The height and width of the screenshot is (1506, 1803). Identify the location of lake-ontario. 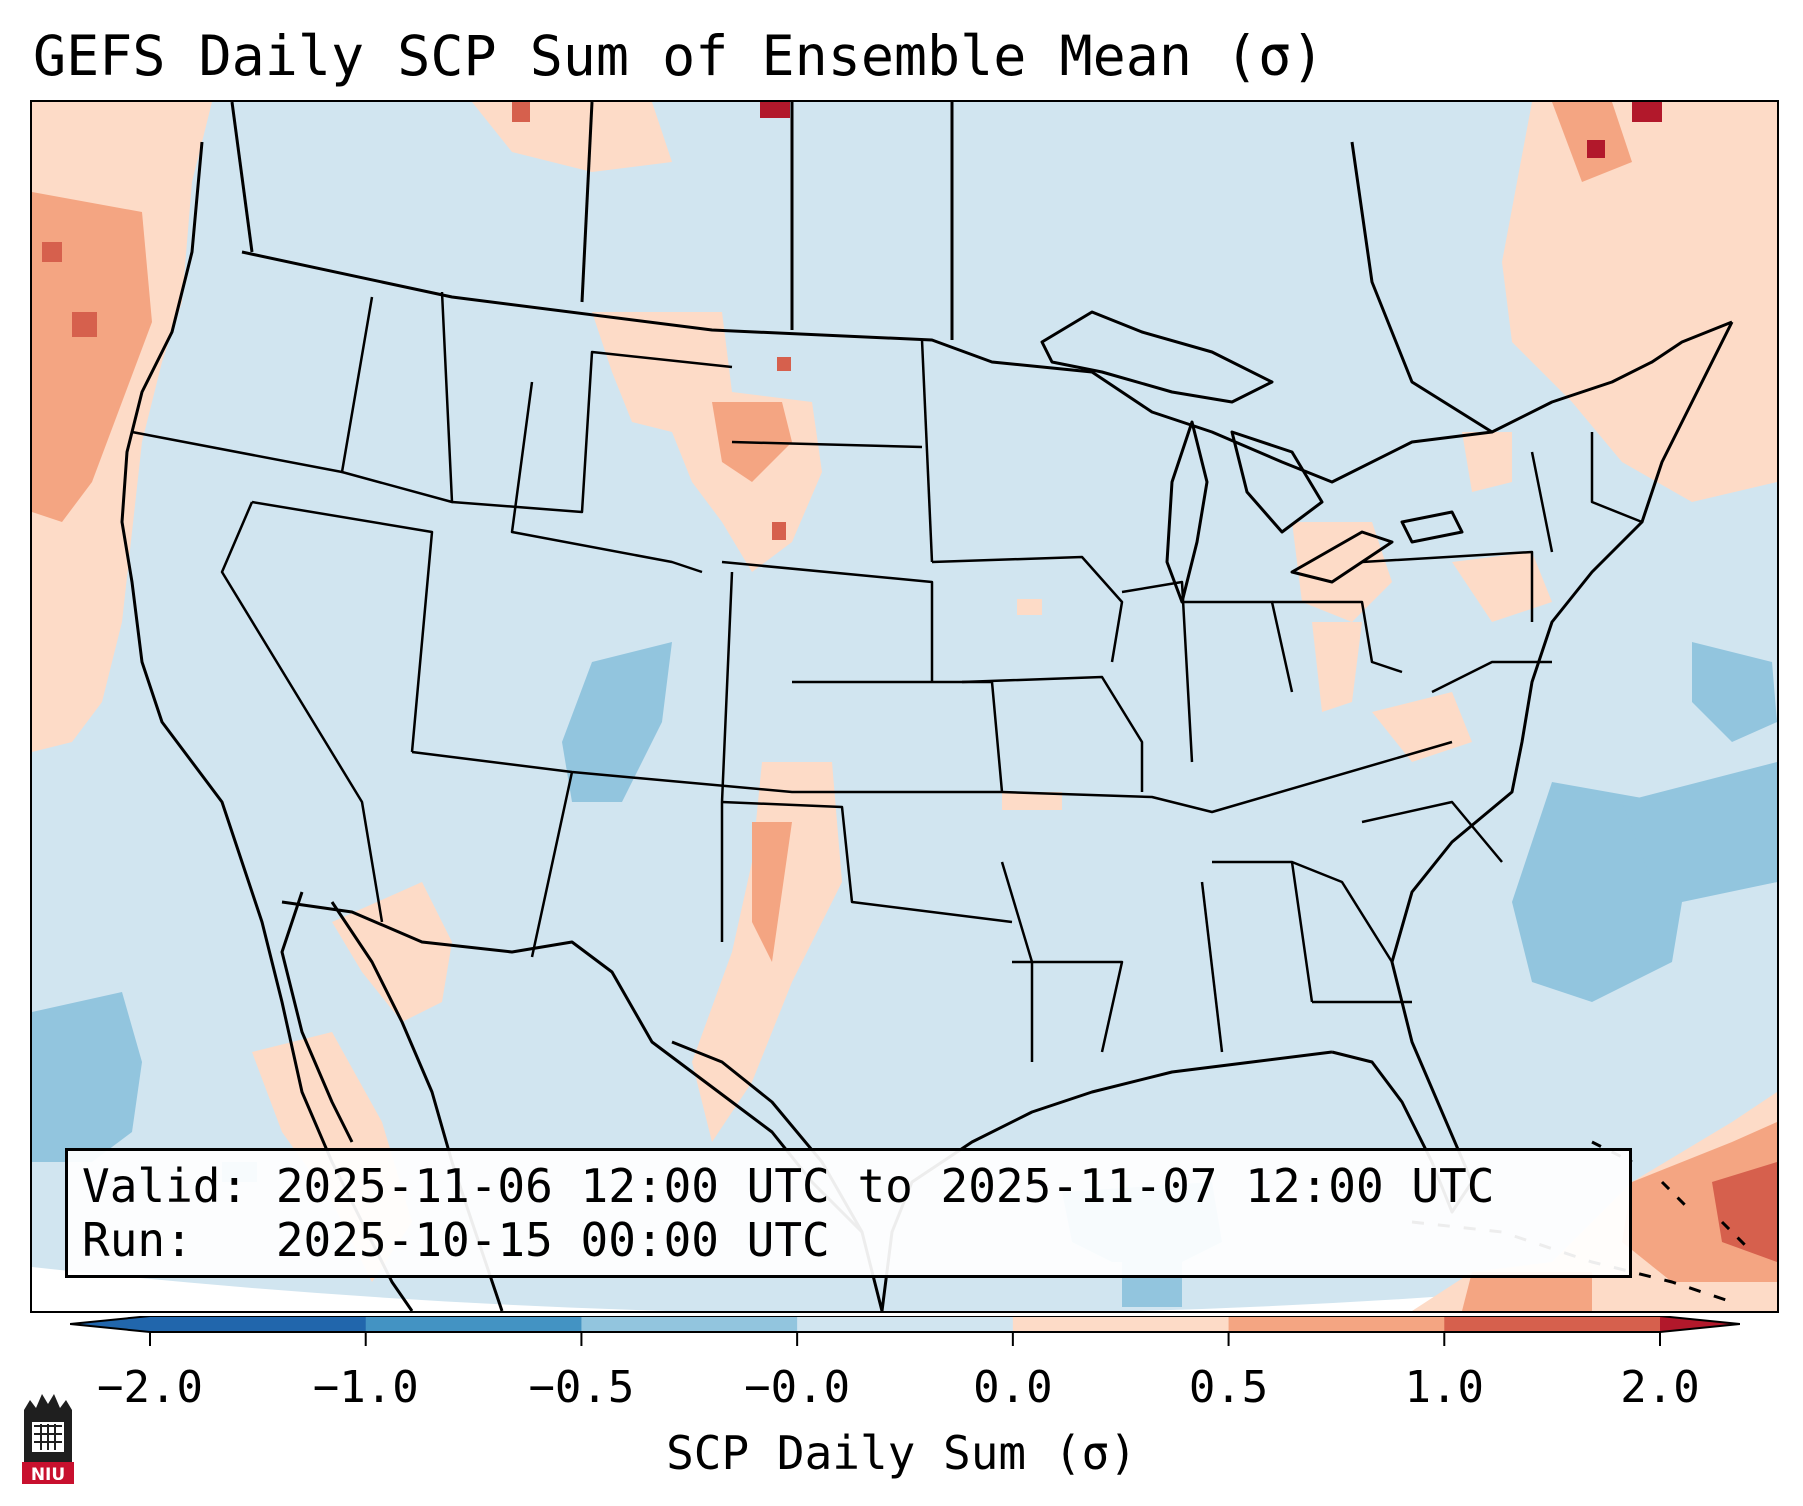
(1432, 527).